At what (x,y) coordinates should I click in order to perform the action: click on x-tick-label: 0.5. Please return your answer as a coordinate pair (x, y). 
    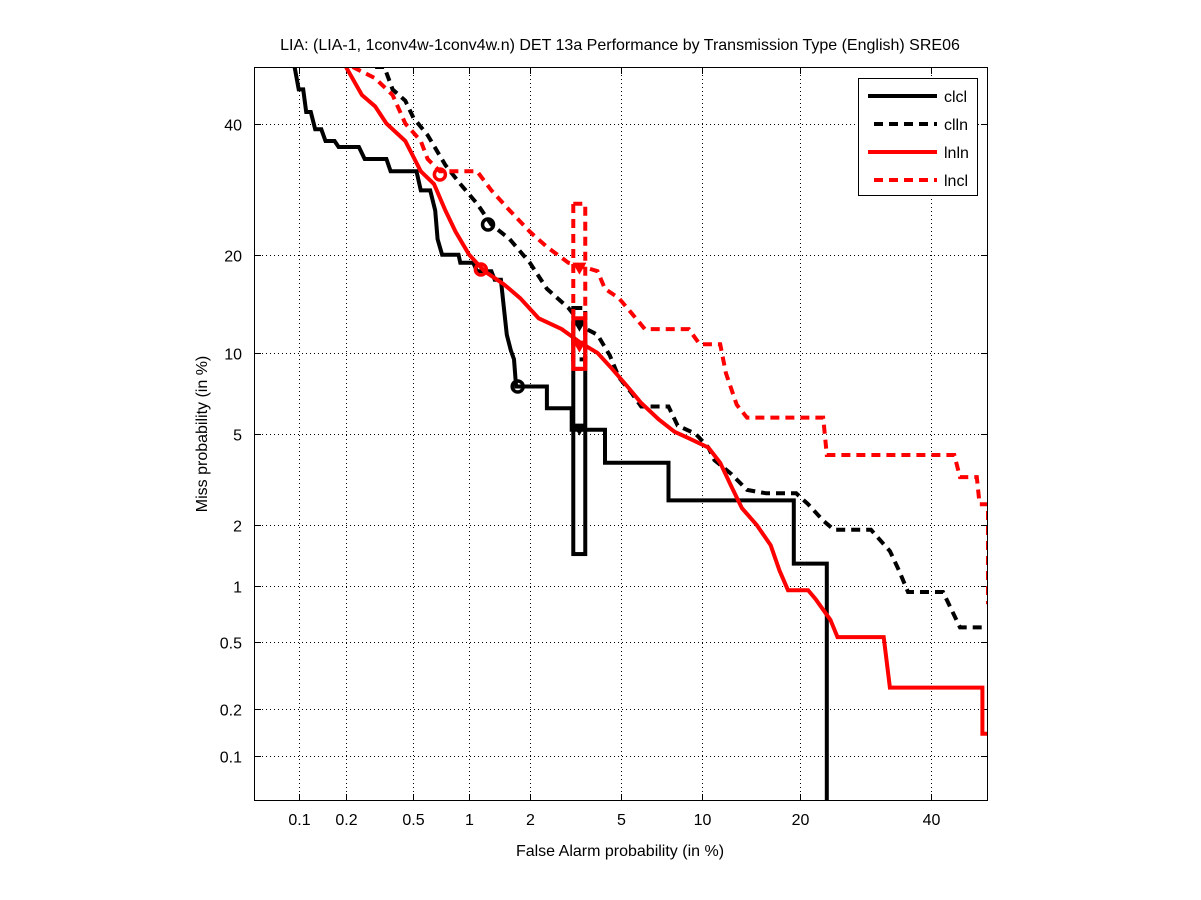
    Looking at the image, I should click on (413, 820).